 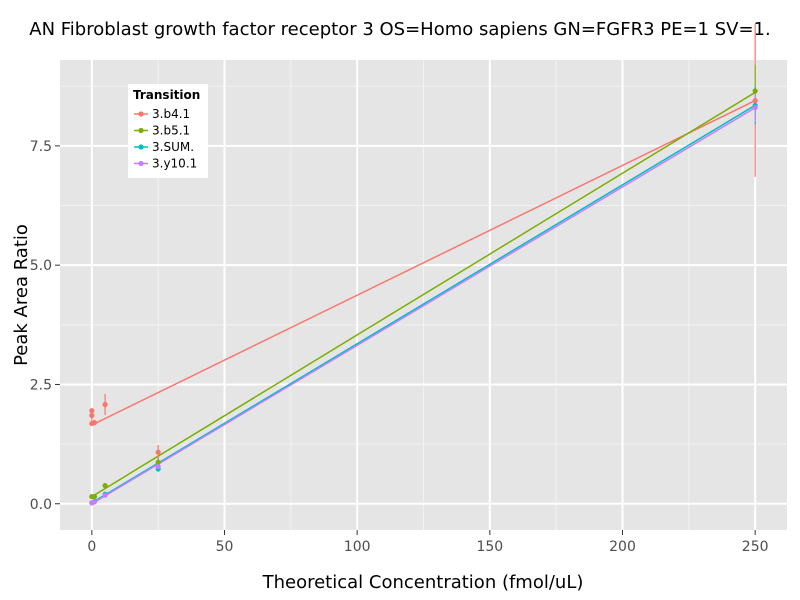 What do you see at coordinates (173, 147) in the screenshot?
I see `legend-label: 3.SUM.` at bounding box center [173, 147].